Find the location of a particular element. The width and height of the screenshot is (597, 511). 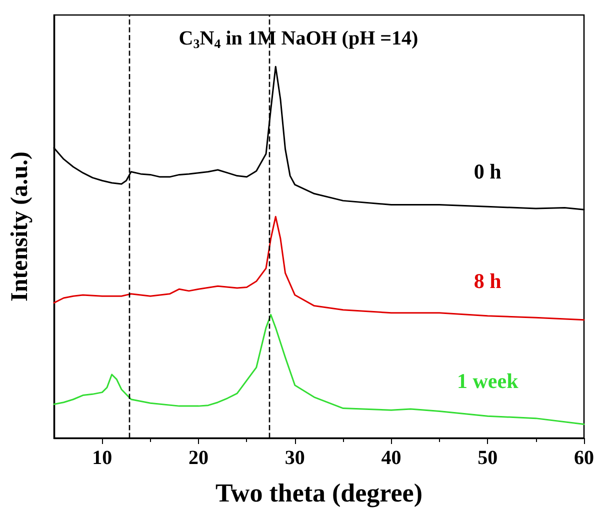

series-label: 1 week is located at coordinates (488, 381).